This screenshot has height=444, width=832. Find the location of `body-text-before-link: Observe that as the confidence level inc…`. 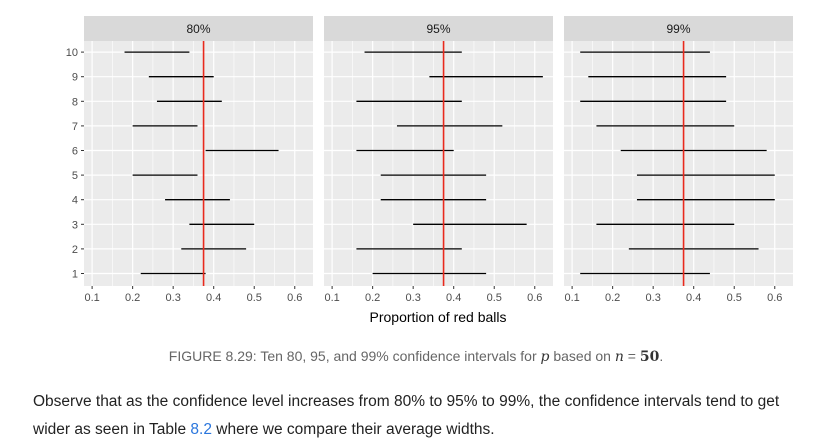

body-text-before-link: Observe that as the confidence level inc… is located at coordinates (406, 415).